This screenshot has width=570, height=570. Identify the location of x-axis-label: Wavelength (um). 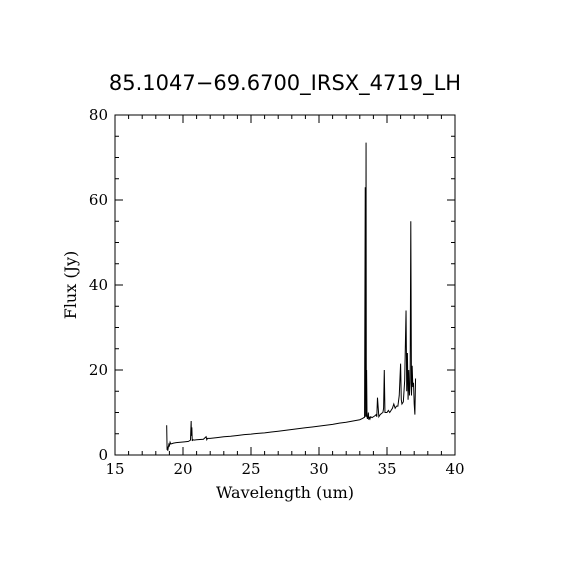
(285, 492).